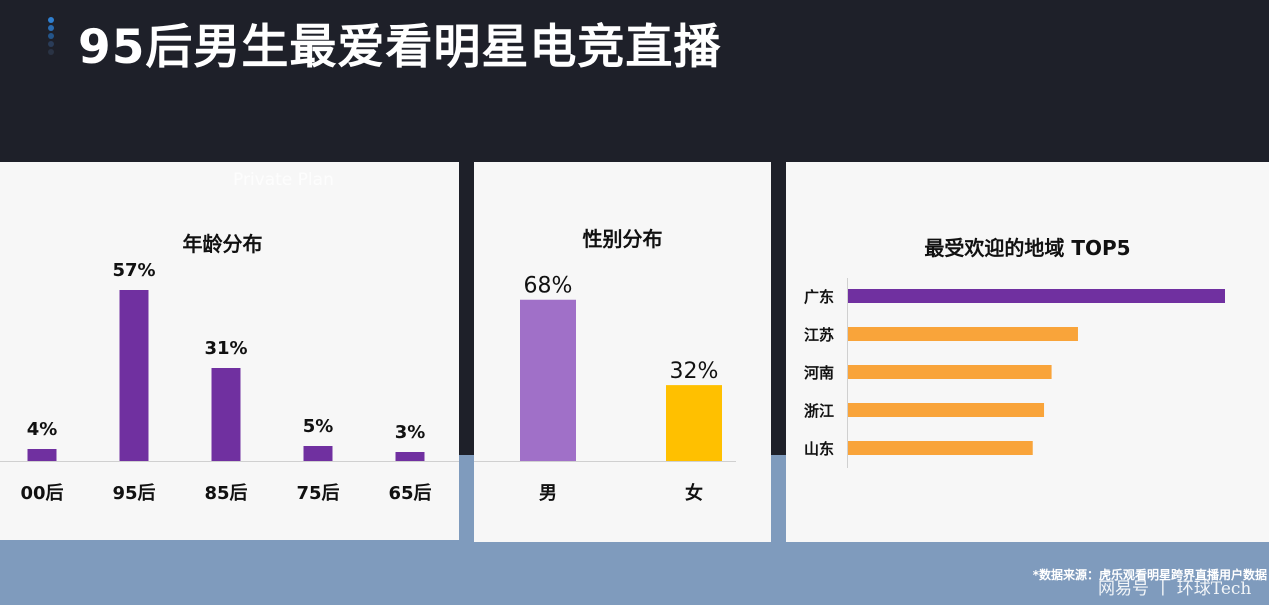 This screenshot has width=1269, height=605. Describe the element at coordinates (819, 449) in the screenshot. I see `category-label-5: 山东` at that location.